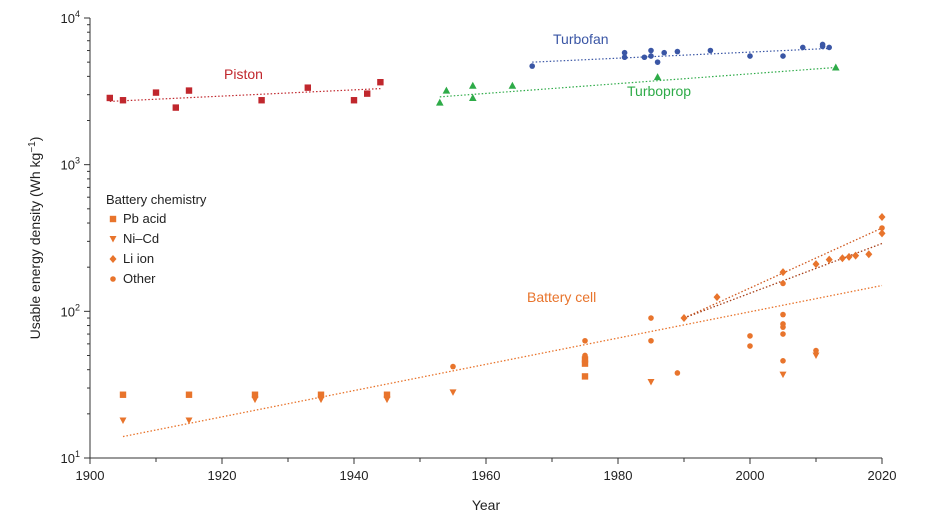  Describe the element at coordinates (32, 147) in the screenshot. I see `y-axis-label-sup: −1` at that location.